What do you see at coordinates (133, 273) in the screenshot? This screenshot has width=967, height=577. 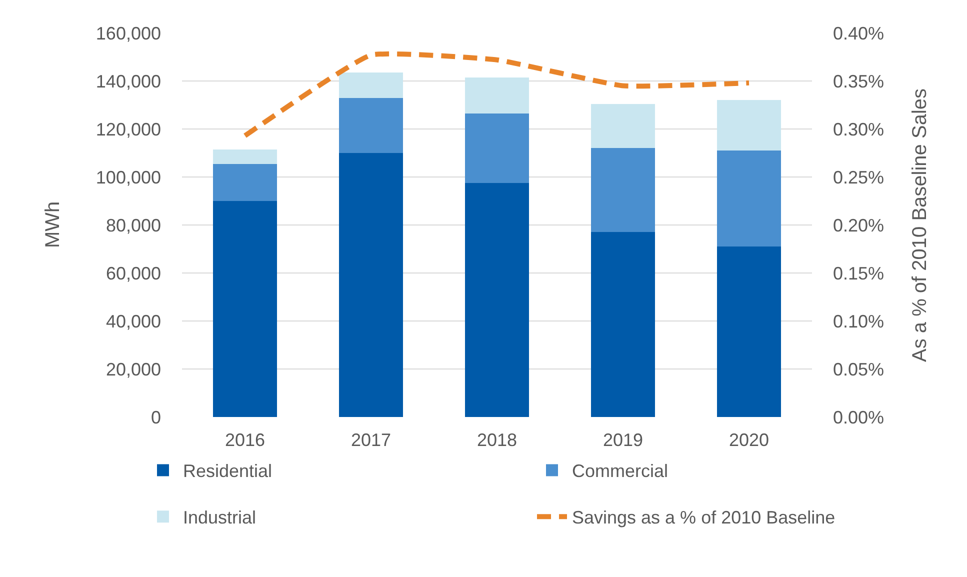 I see `y-tick-label: 60,000` at bounding box center [133, 273].